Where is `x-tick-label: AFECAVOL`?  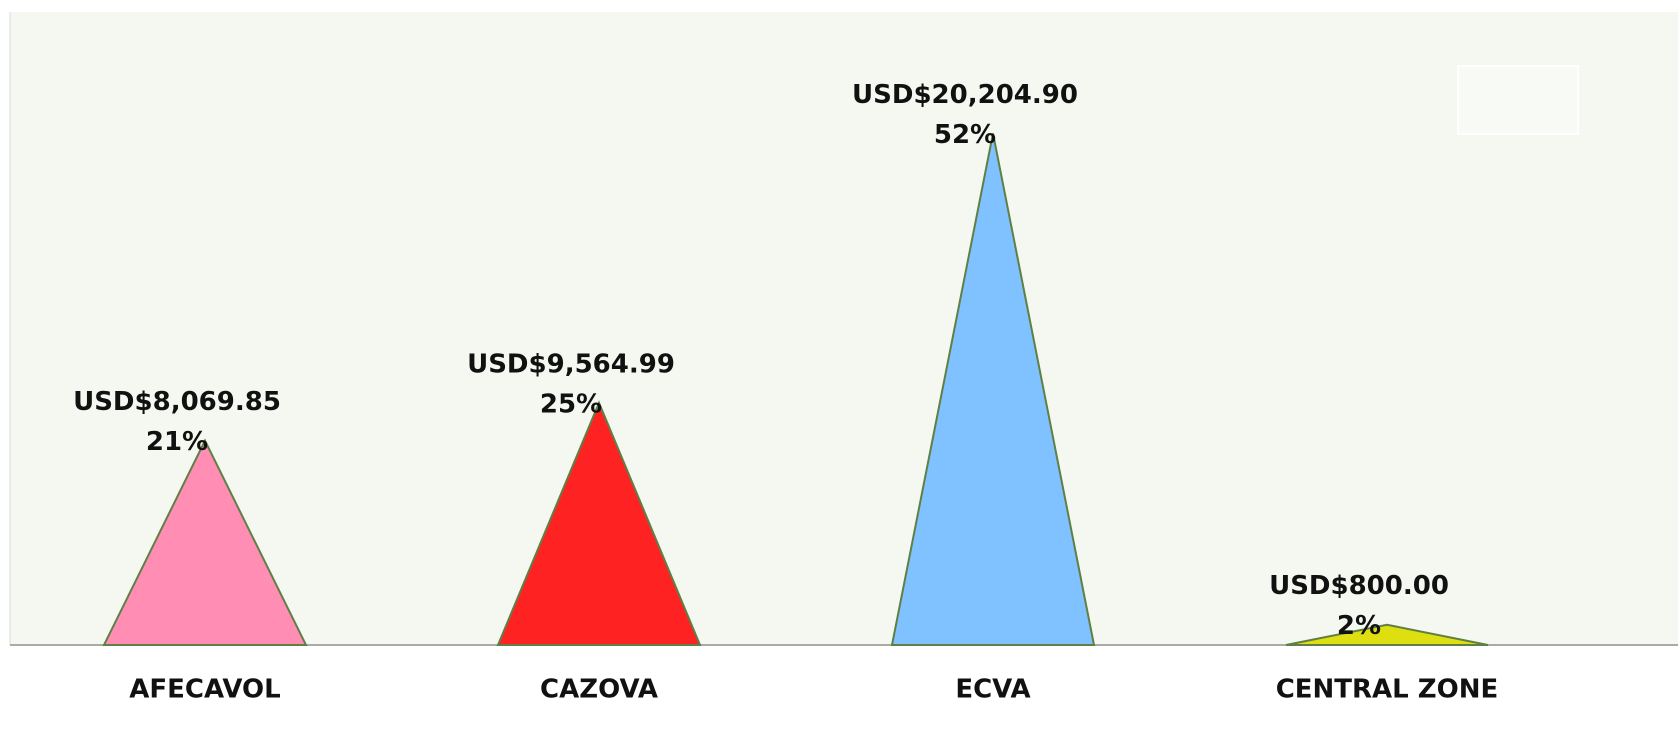 x-tick-label: AFECAVOL is located at coordinates (204, 690).